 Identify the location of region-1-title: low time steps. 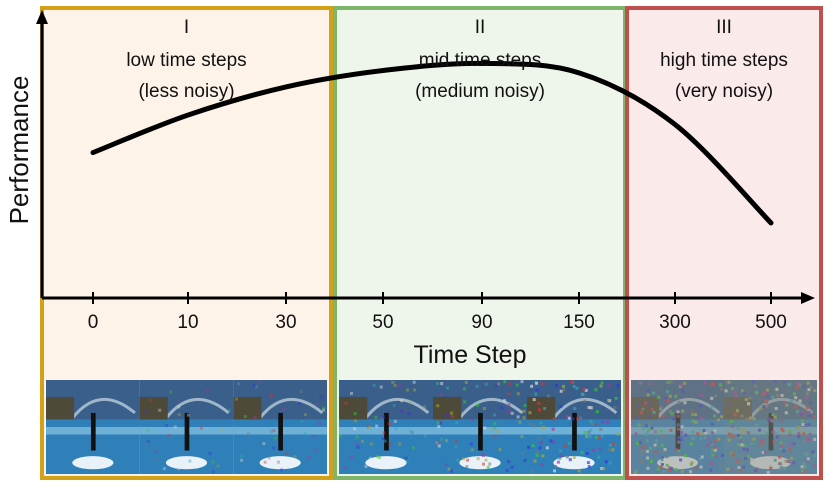
(186, 60).